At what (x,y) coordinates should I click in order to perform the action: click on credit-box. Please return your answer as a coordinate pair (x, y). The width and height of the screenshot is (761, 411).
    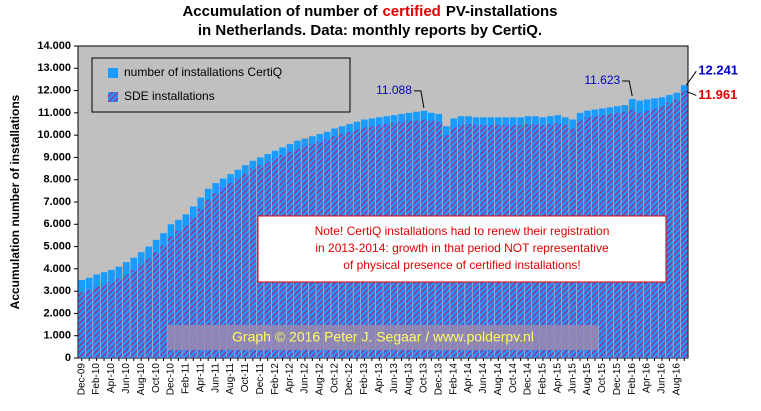
    Looking at the image, I should click on (383, 337).